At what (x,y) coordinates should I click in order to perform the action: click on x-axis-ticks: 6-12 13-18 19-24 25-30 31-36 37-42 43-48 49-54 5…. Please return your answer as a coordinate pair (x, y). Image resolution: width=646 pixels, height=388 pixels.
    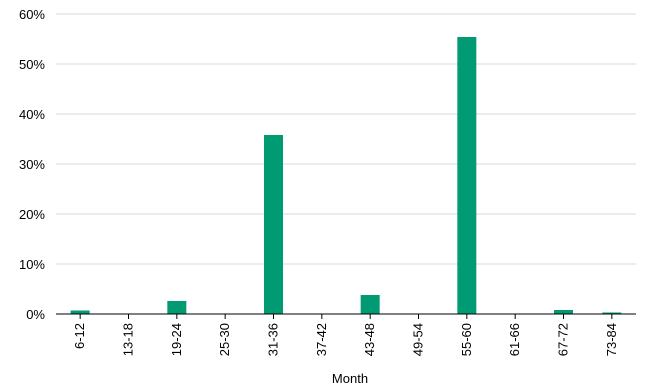
    Looking at the image, I should click on (345, 335).